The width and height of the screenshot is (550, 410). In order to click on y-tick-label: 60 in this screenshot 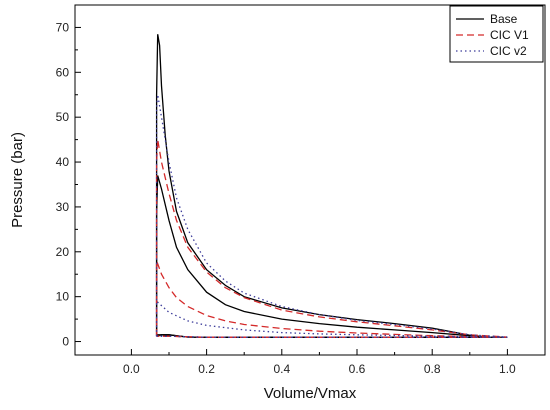, I will do `click(63, 72)`.